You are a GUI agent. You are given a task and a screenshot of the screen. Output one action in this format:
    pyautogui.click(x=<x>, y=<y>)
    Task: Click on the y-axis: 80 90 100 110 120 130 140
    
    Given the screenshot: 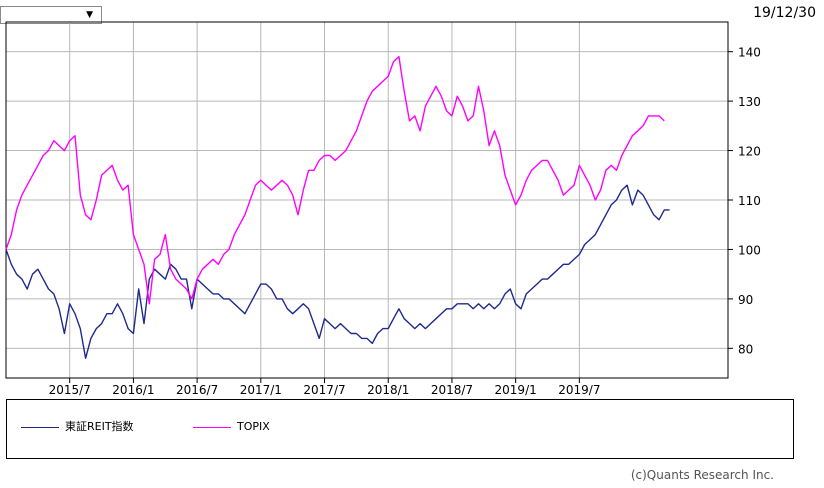 What is the action you would take?
    pyautogui.click(x=744, y=201)
    